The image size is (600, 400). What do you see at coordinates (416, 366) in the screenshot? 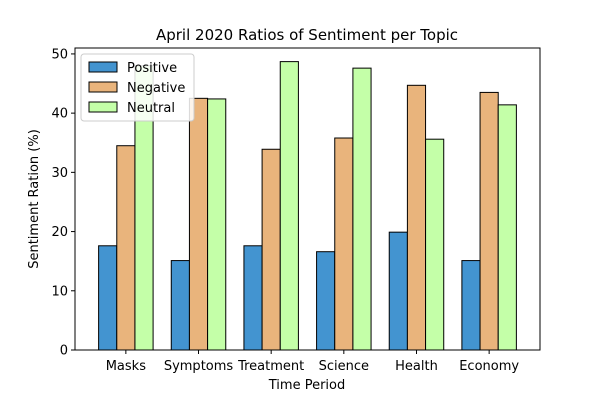
I see `x-tick-label-health: Health` at bounding box center [416, 366].